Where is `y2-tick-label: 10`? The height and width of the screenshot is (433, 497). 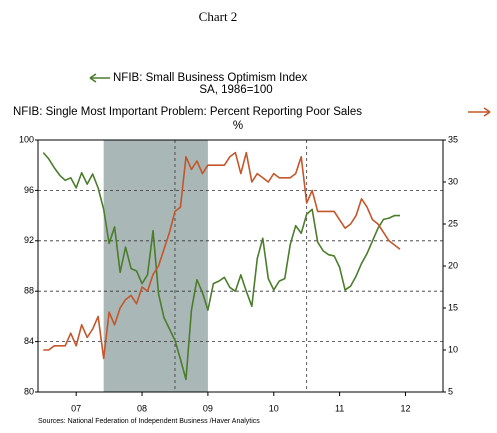
y2-tick-label: 10 is located at coordinates (453, 349).